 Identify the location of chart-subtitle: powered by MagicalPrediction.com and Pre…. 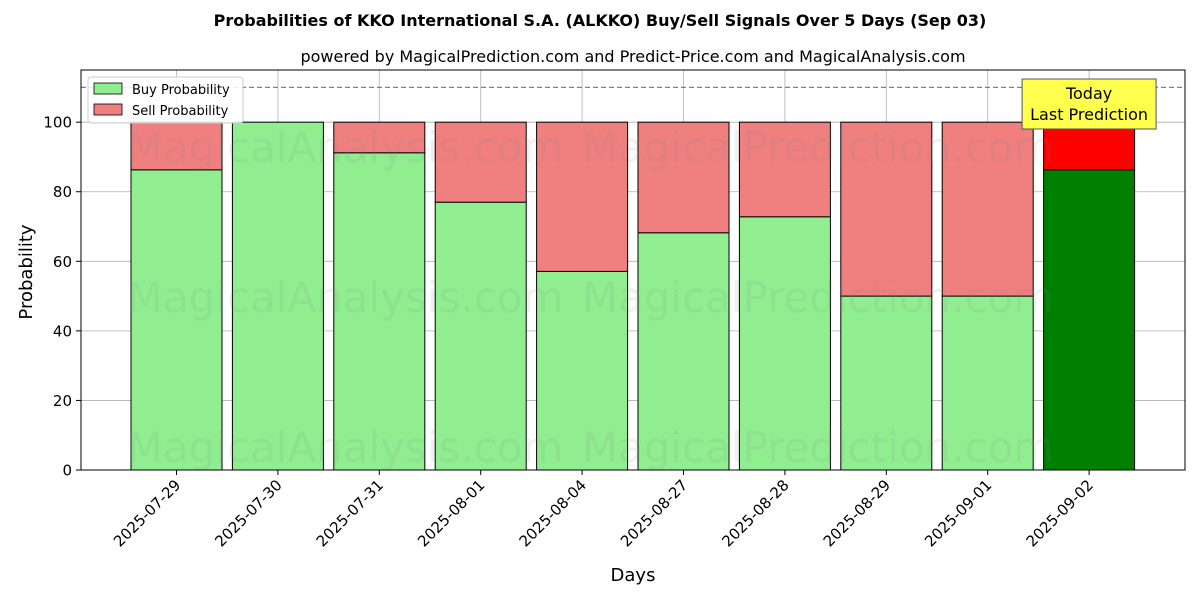
(632, 56).